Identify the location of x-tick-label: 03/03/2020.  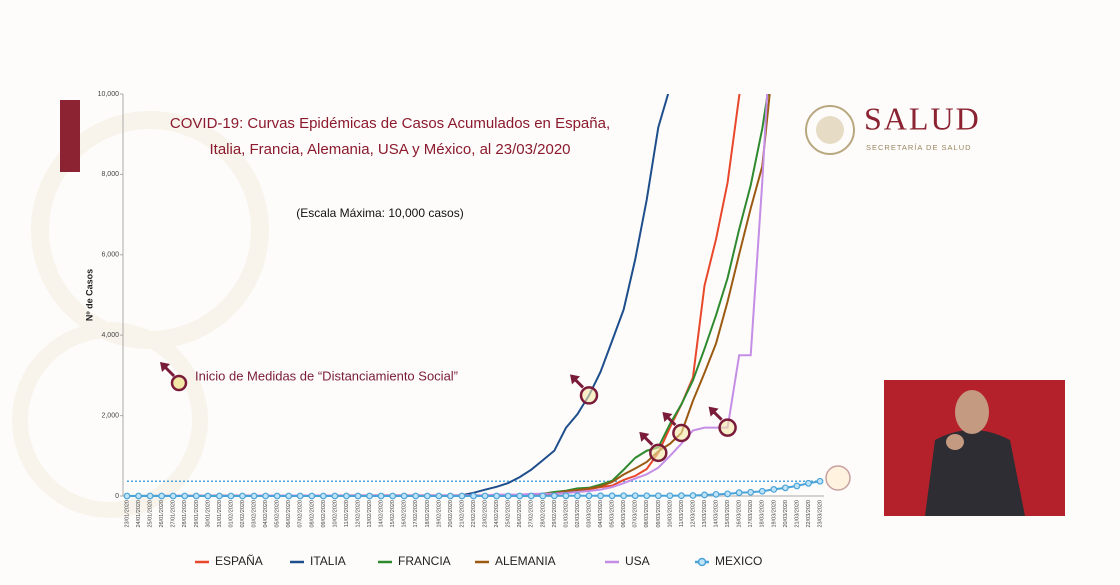
(589, 514).